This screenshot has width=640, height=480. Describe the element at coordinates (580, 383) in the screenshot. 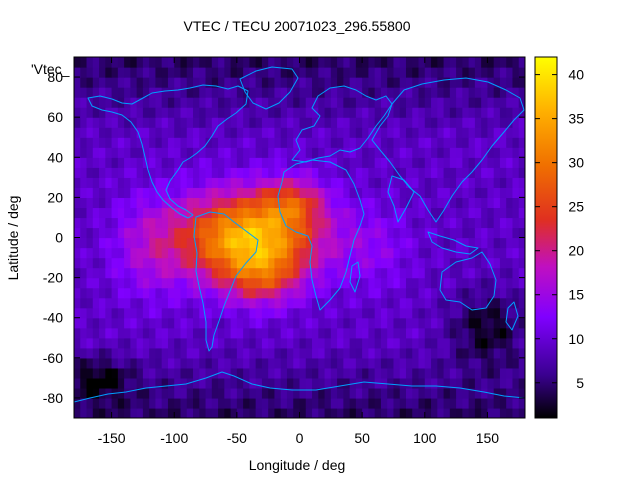

I see `colorbar-tick-label: 5` at that location.